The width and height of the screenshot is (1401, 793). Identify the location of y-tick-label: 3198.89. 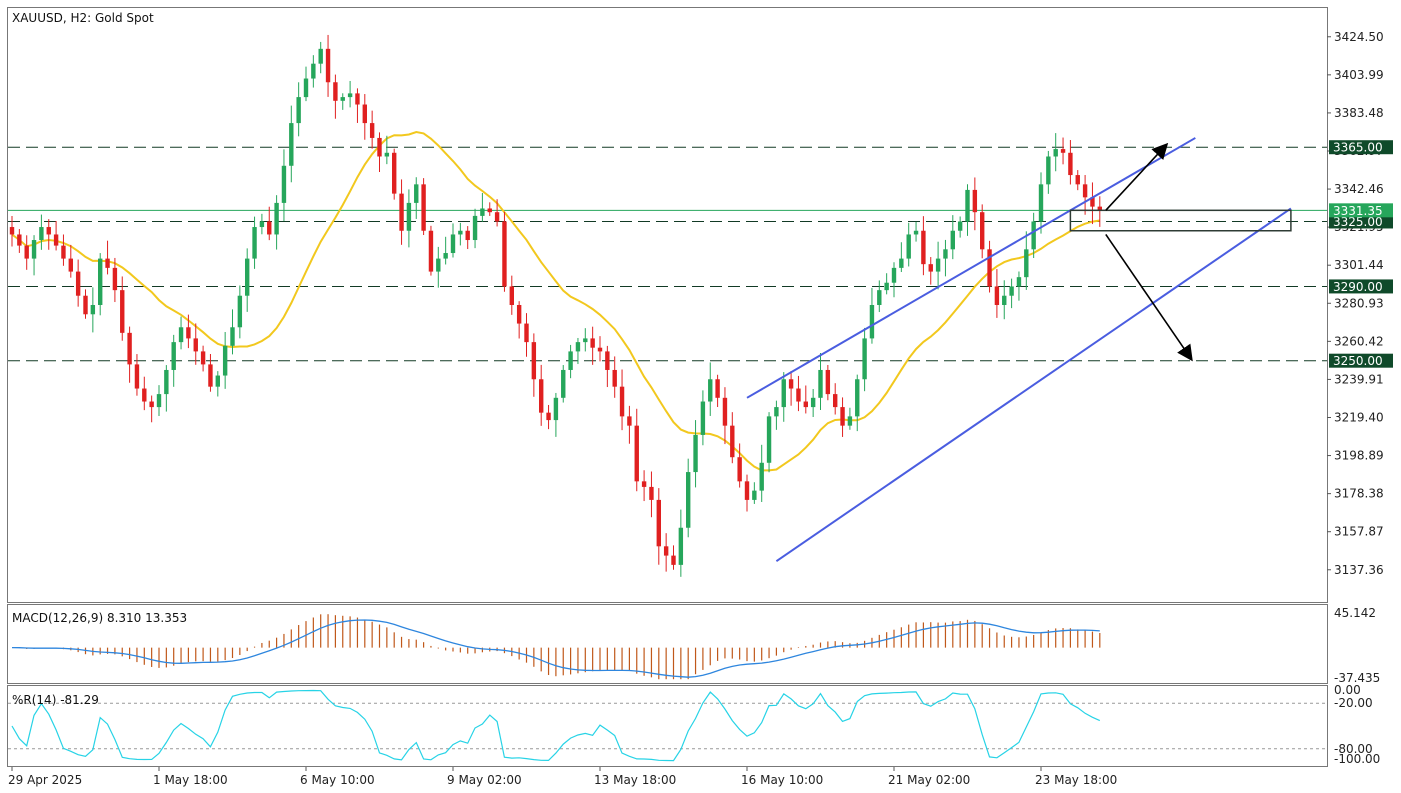
(1359, 456).